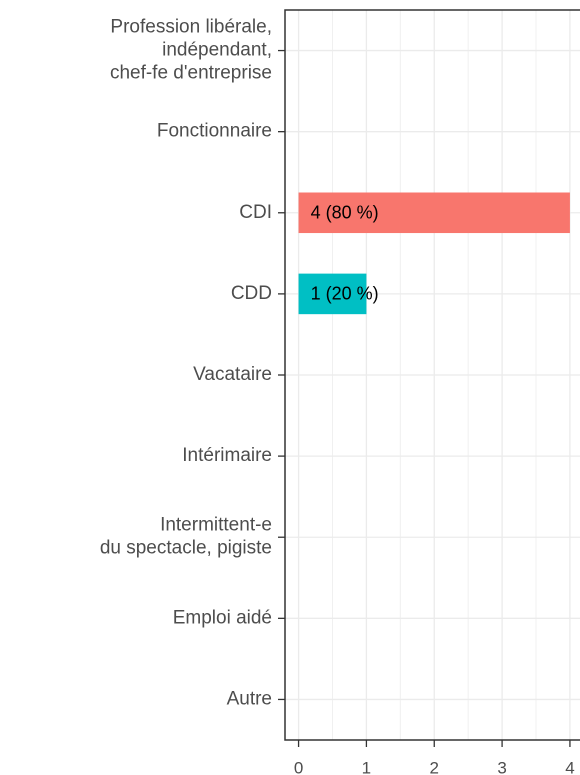 The width and height of the screenshot is (580, 775). I want to click on x-tick-label: 2, so click(434, 766).